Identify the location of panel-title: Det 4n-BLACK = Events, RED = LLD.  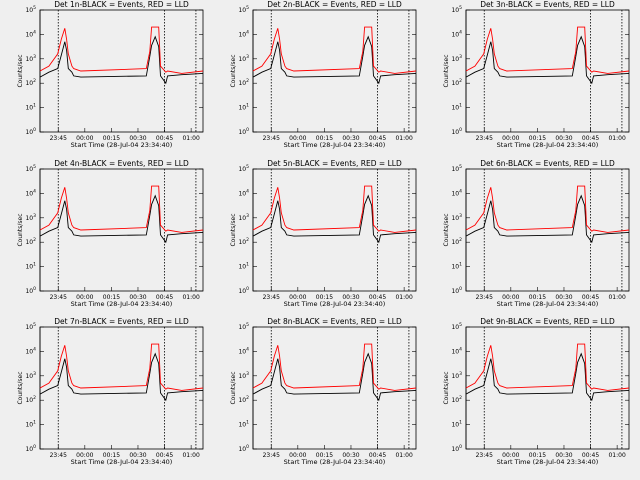
(121, 163).